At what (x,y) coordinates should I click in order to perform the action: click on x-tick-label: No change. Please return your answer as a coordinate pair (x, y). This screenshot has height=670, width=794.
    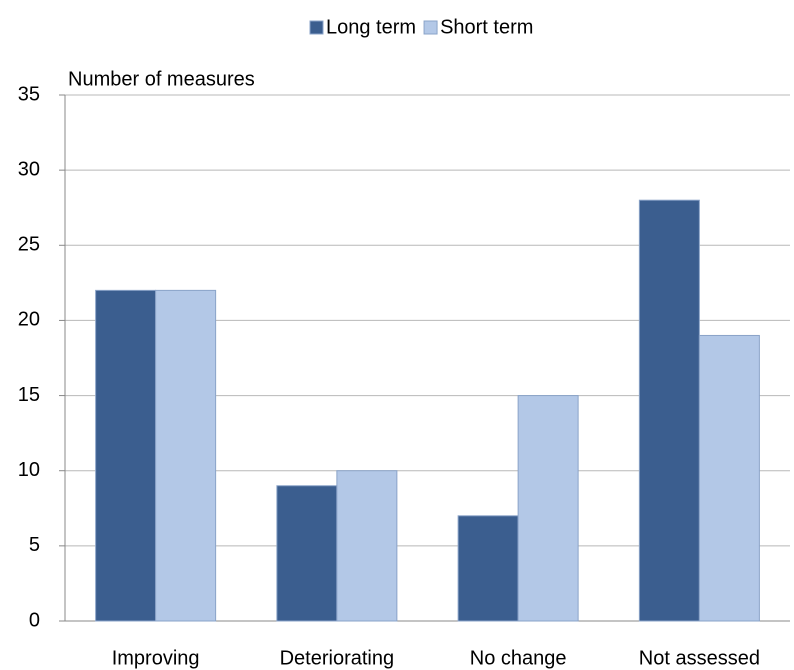
    Looking at the image, I should click on (518, 658).